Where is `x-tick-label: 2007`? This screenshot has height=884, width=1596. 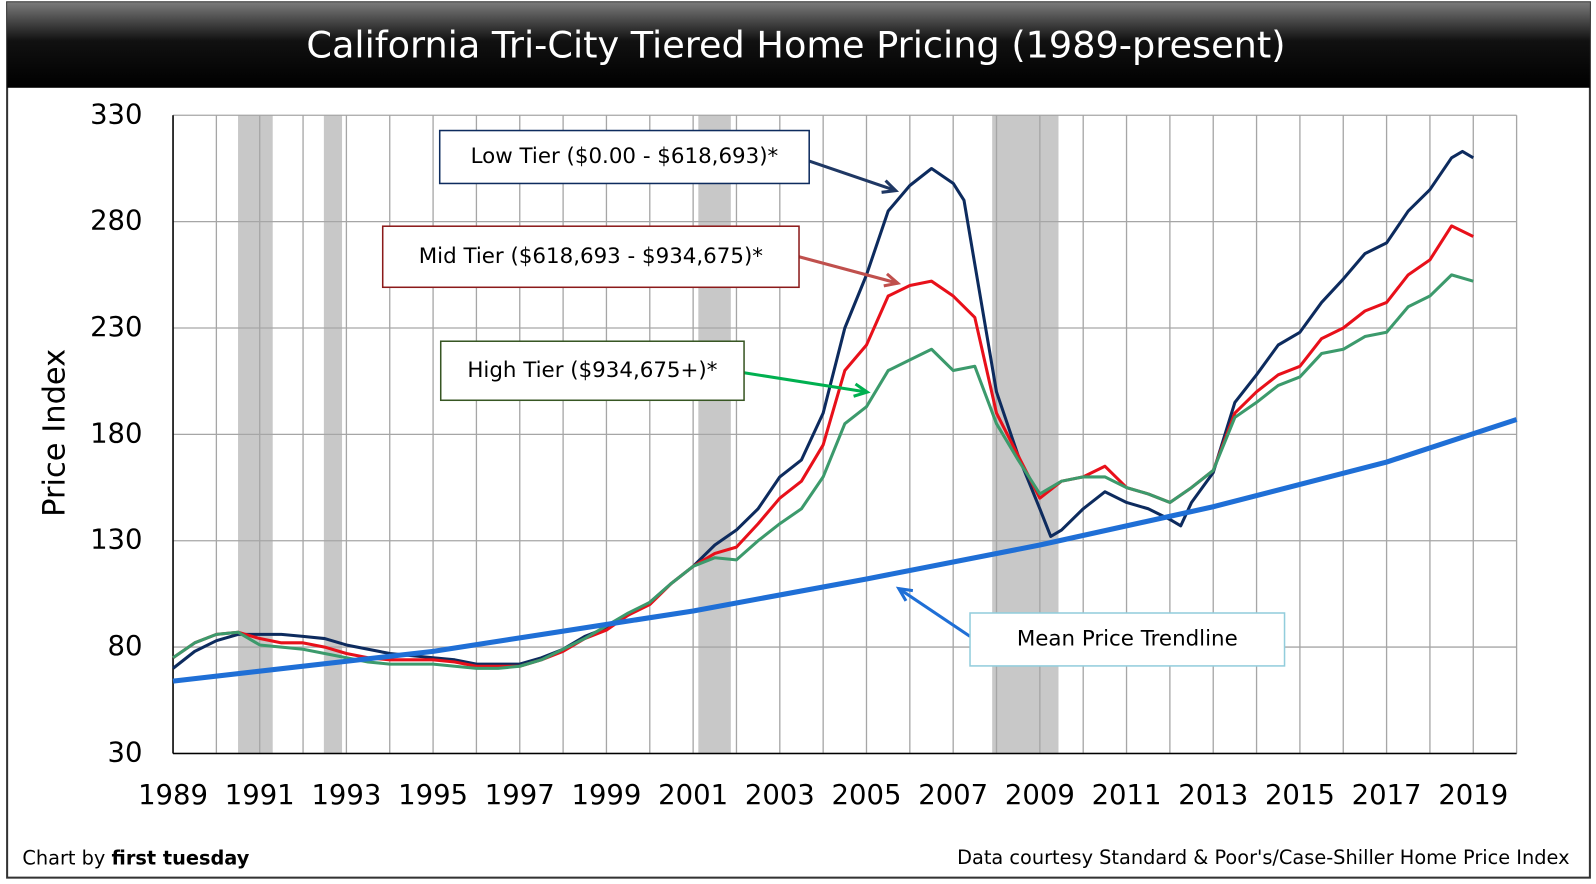 x-tick-label: 2007 is located at coordinates (953, 795).